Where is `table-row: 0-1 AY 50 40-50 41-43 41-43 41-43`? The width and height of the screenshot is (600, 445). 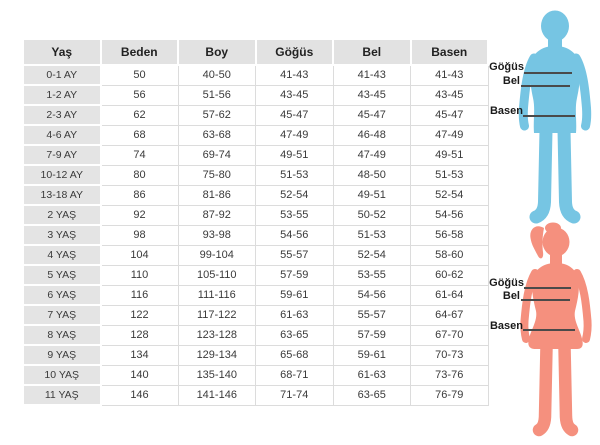
table-row: 0-1 AY 50 40-50 41-43 41-43 41-43 is located at coordinates (255, 75).